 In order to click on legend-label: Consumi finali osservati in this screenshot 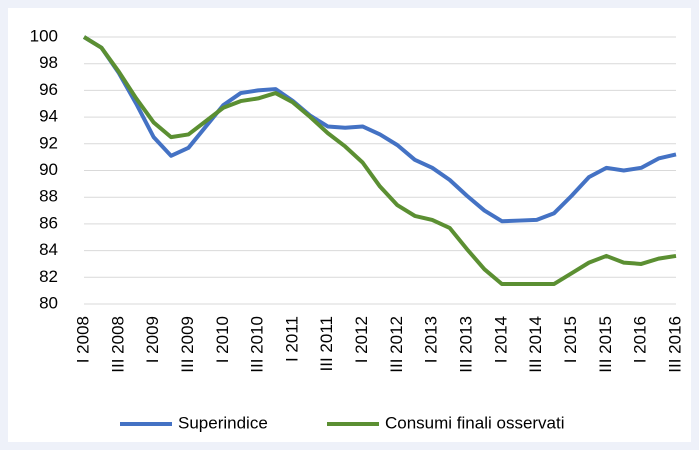, I will do `click(475, 422)`.